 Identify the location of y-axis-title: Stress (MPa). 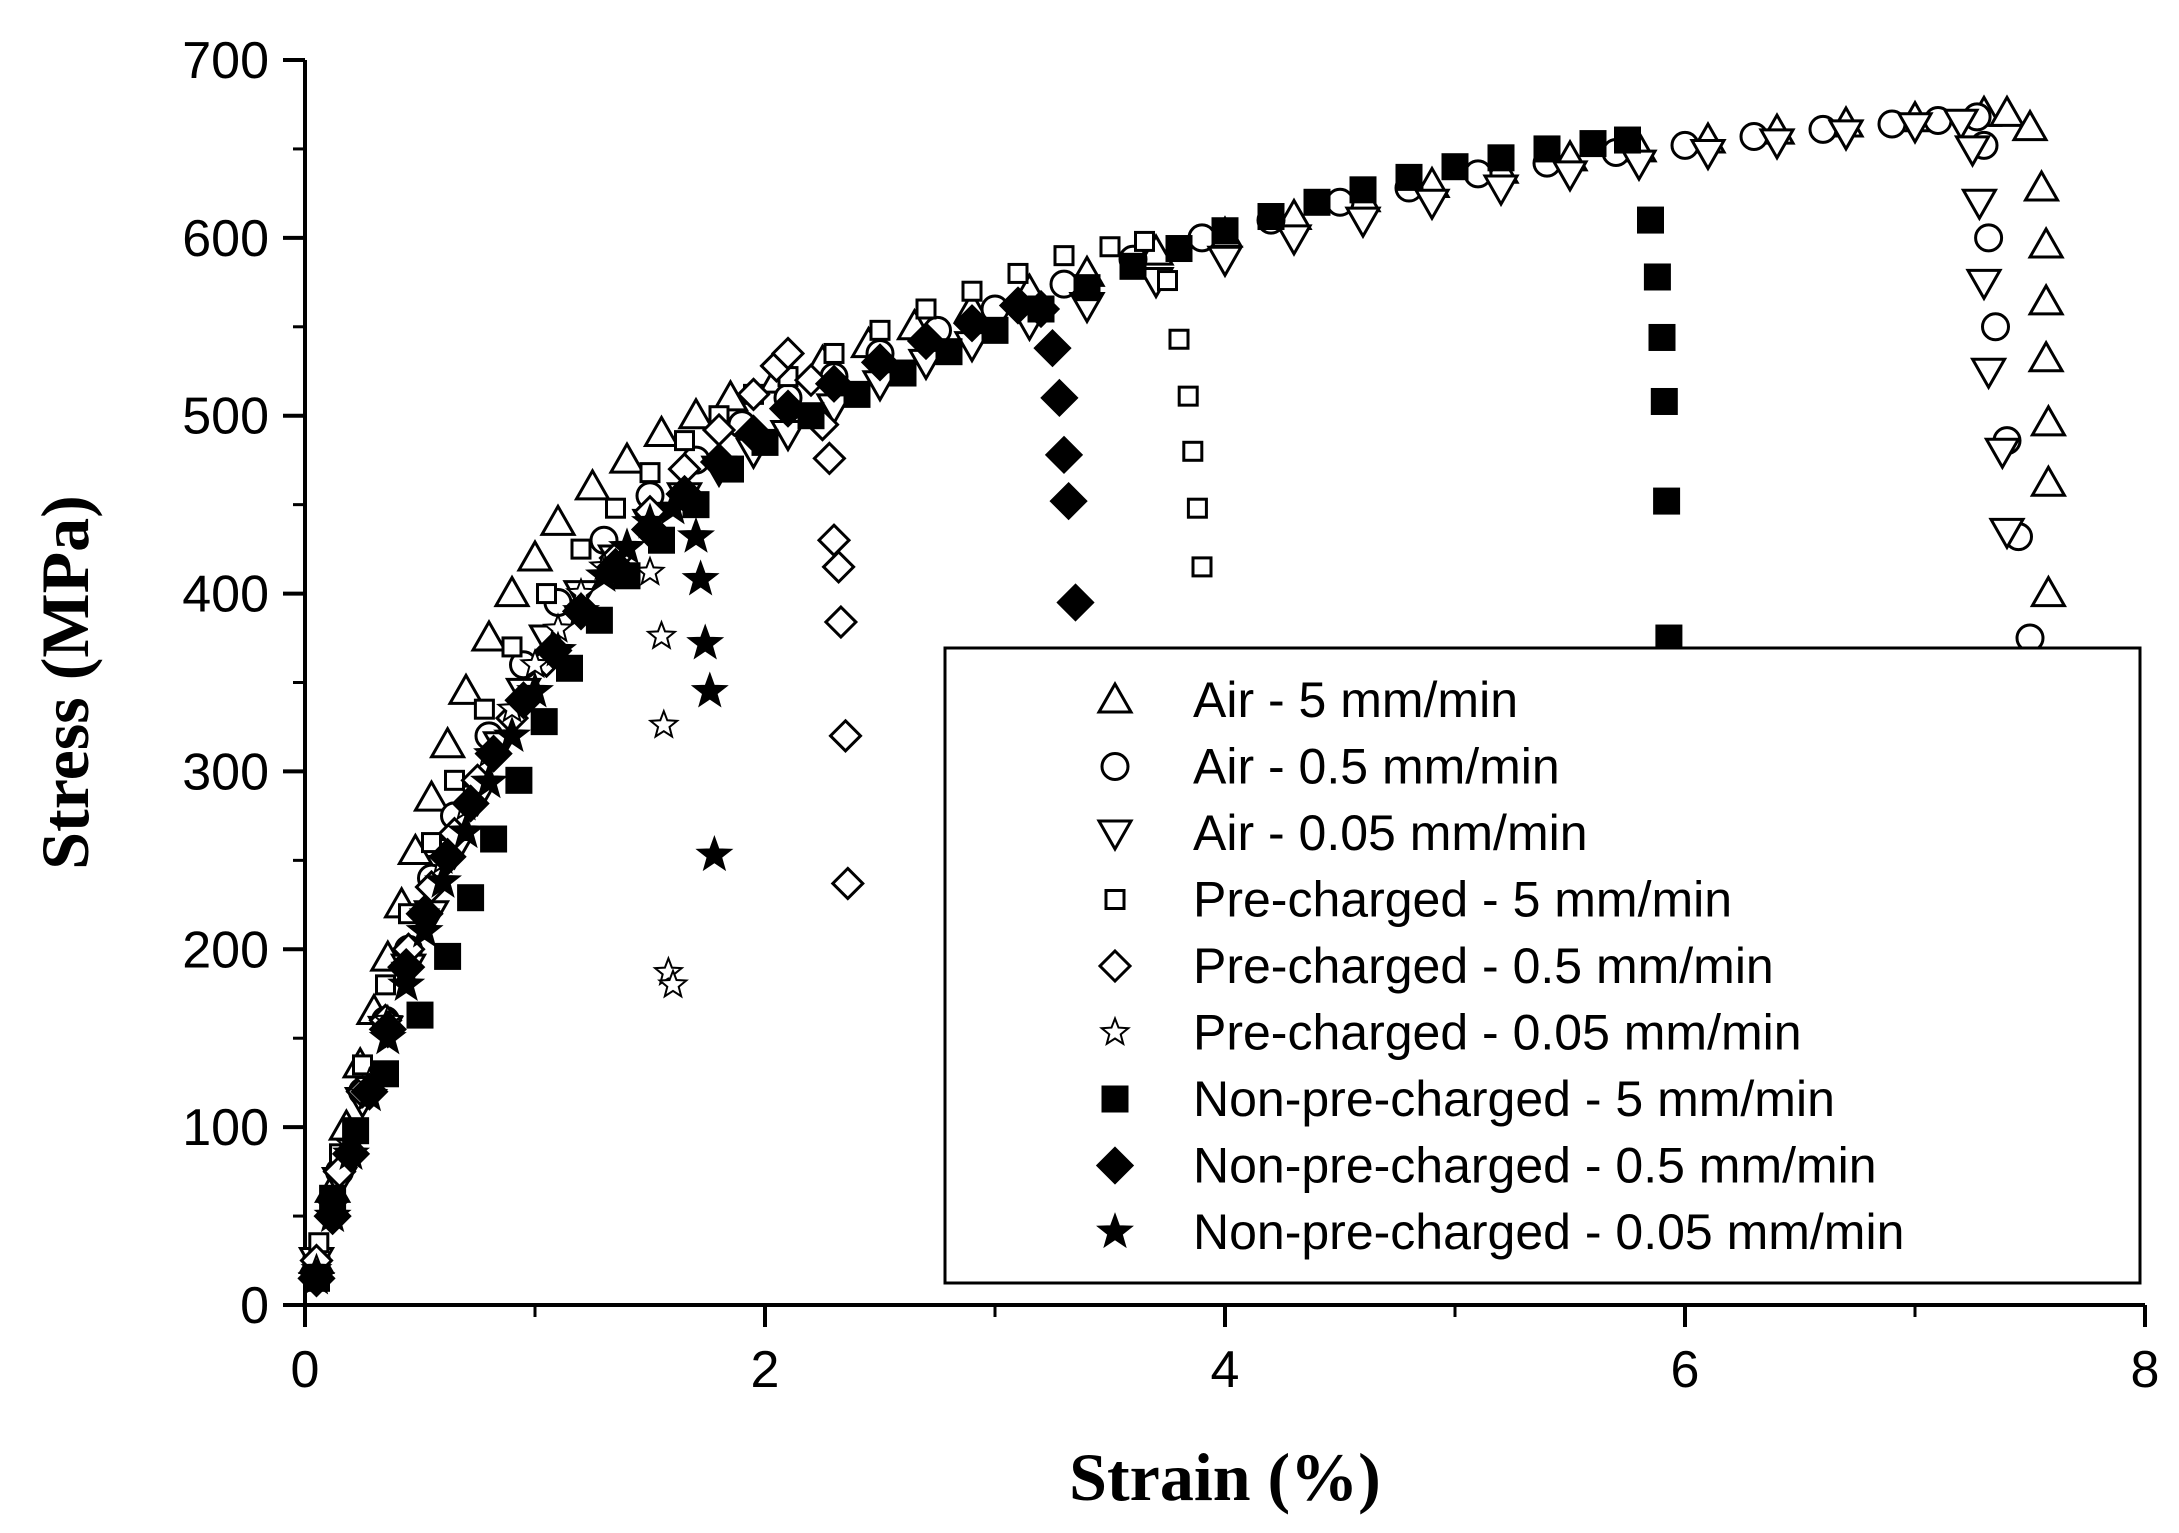
(65, 682).